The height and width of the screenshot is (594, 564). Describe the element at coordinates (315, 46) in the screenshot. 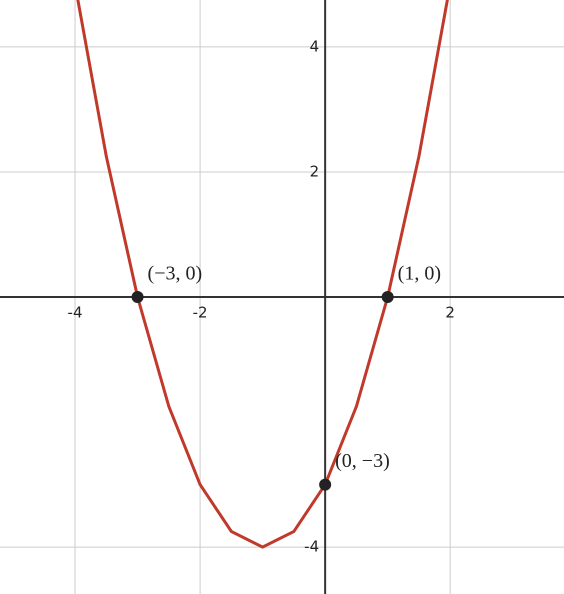

I see `y-tick-label: 4` at that location.